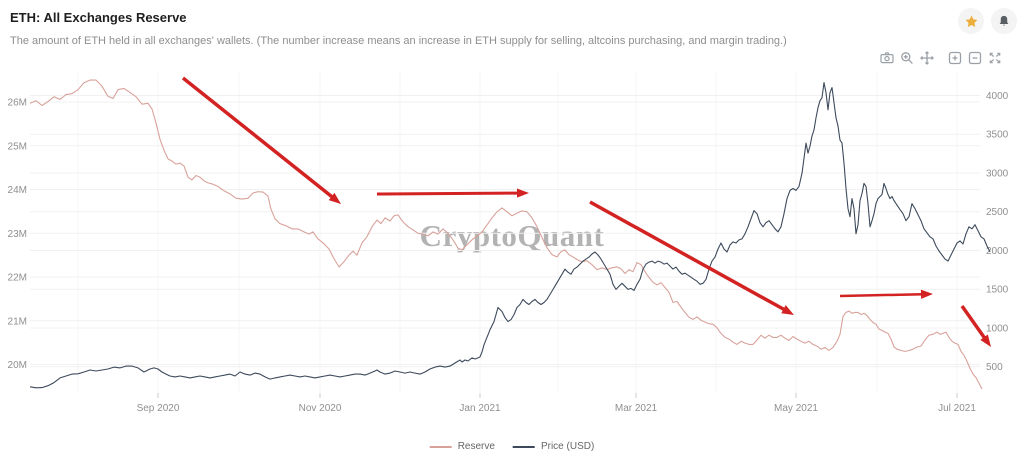 The height and width of the screenshot is (470, 1024). What do you see at coordinates (955, 58) in the screenshot?
I see `zoom-in-icon` at bounding box center [955, 58].